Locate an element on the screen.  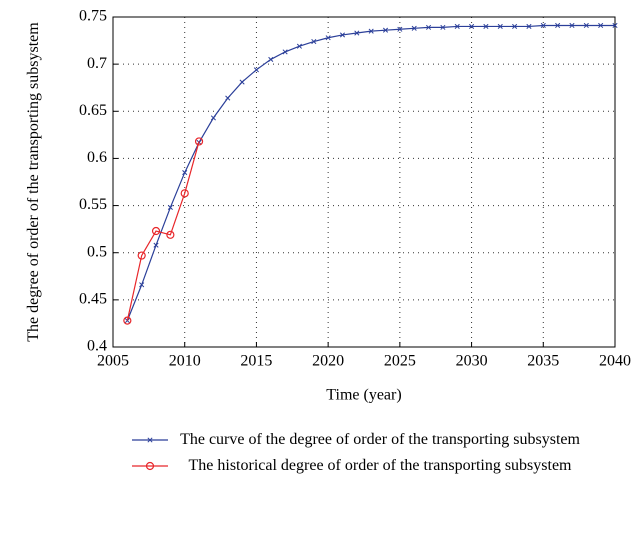
y-tick-label: 0.45 is located at coordinates (93, 299).